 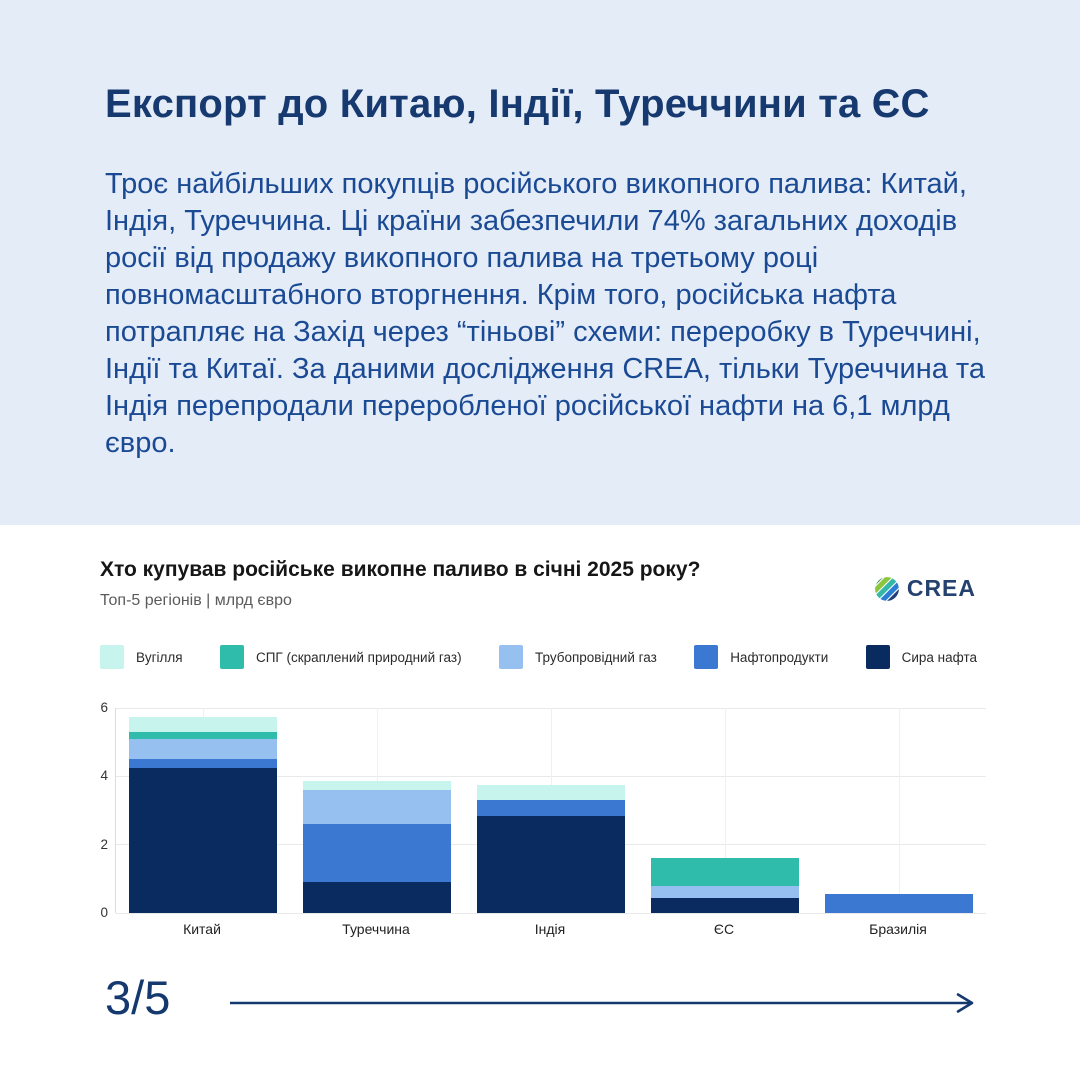 I want to click on legend-item: Трубопровідний газ, so click(x=577, y=657).